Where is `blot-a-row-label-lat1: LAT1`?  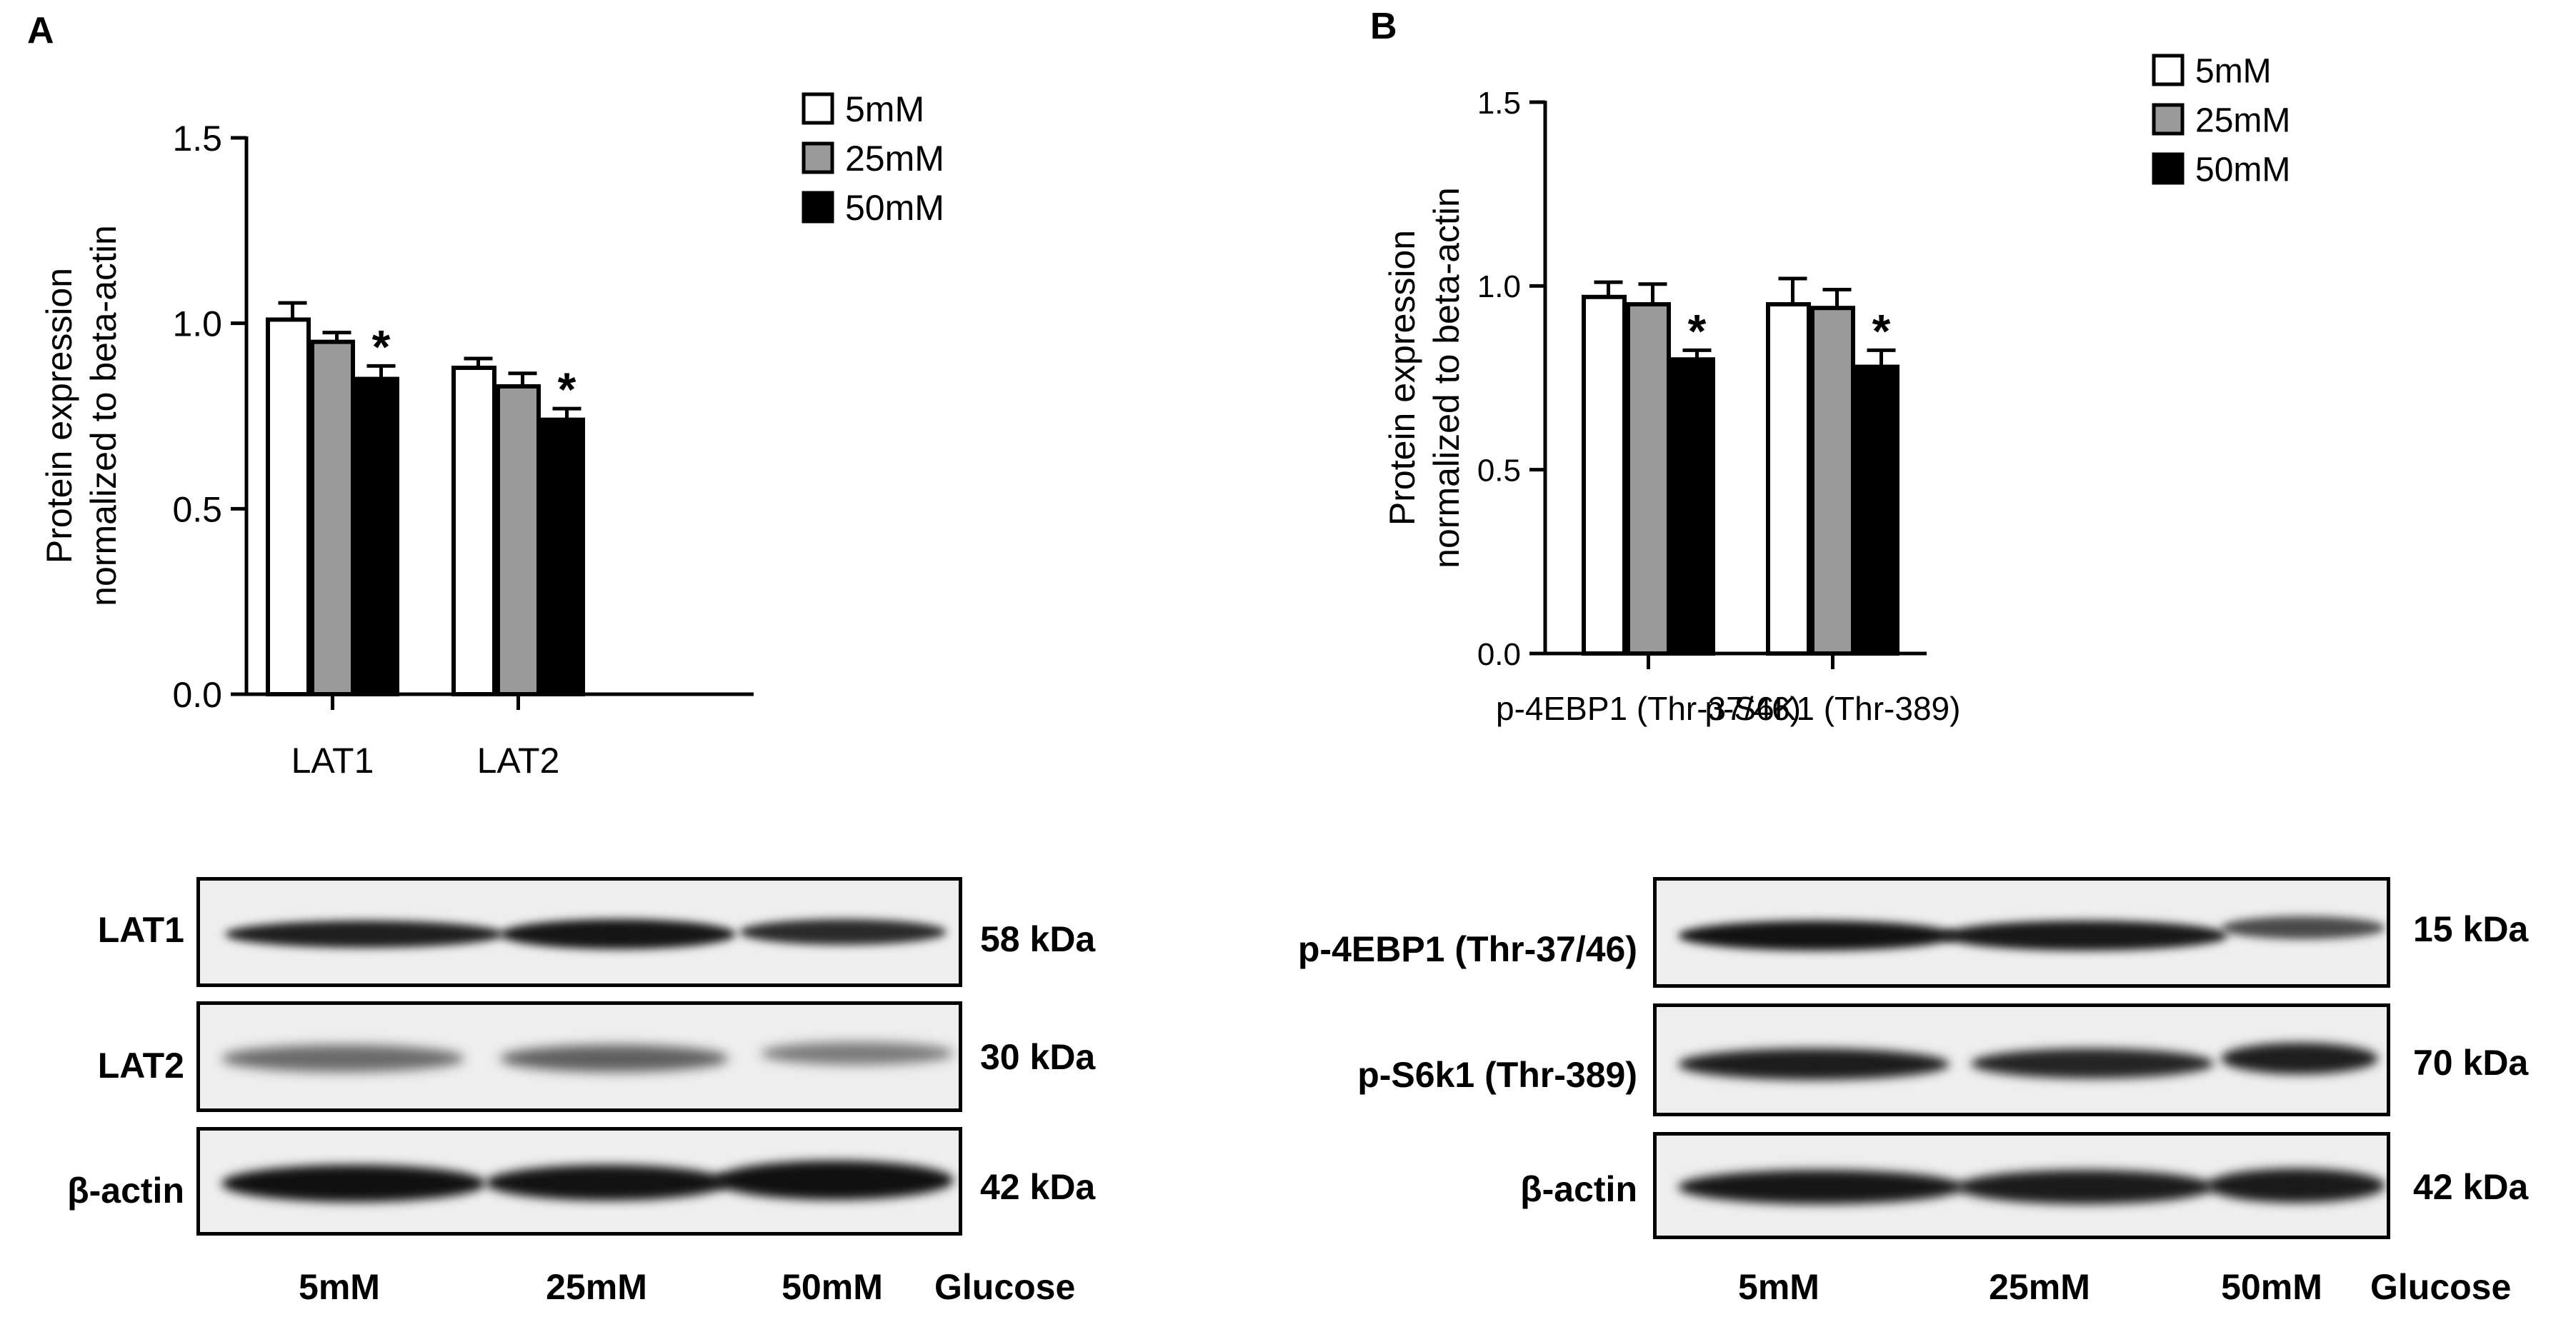 blot-a-row-label-lat1: LAT1 is located at coordinates (140, 930).